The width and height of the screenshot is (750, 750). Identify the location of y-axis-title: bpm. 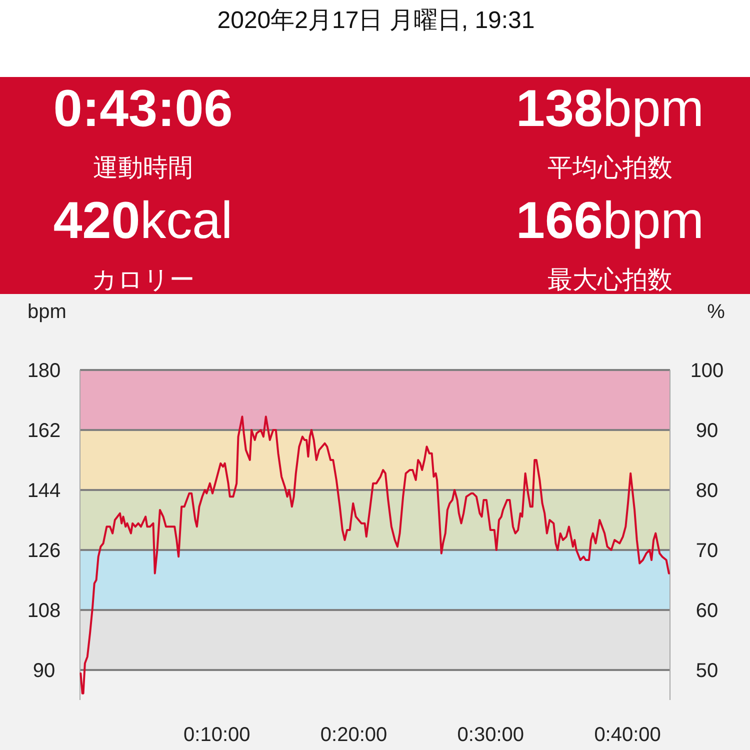
(47, 312).